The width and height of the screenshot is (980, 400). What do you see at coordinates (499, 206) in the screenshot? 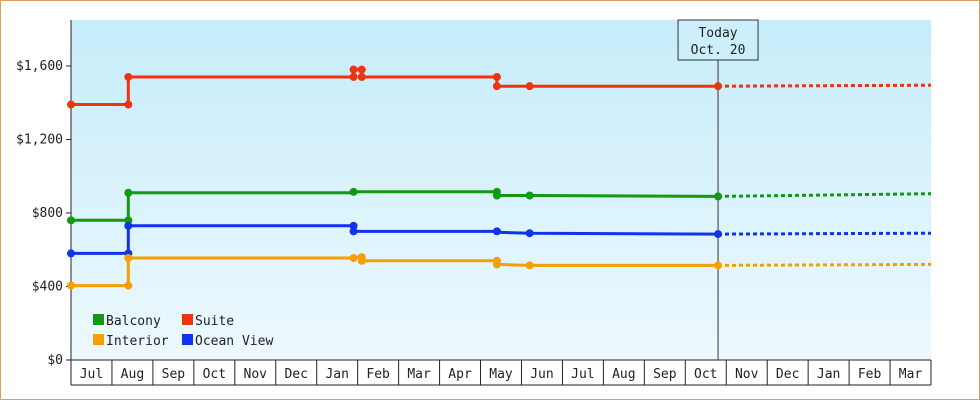
I see `series-balcony` at bounding box center [499, 206].